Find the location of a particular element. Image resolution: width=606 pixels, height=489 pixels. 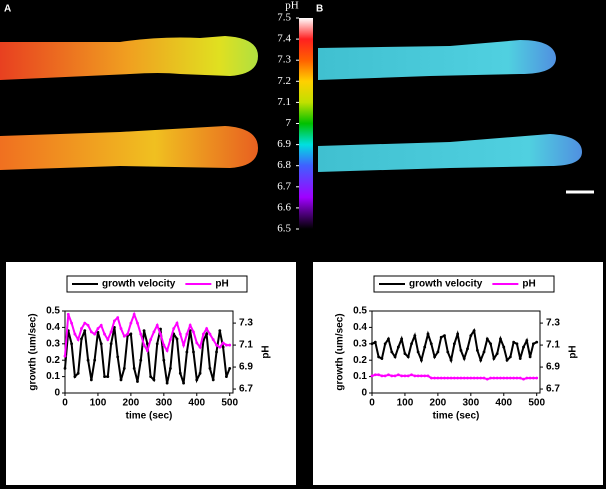

y2-axis-label: pH is located at coordinates (266, 351).